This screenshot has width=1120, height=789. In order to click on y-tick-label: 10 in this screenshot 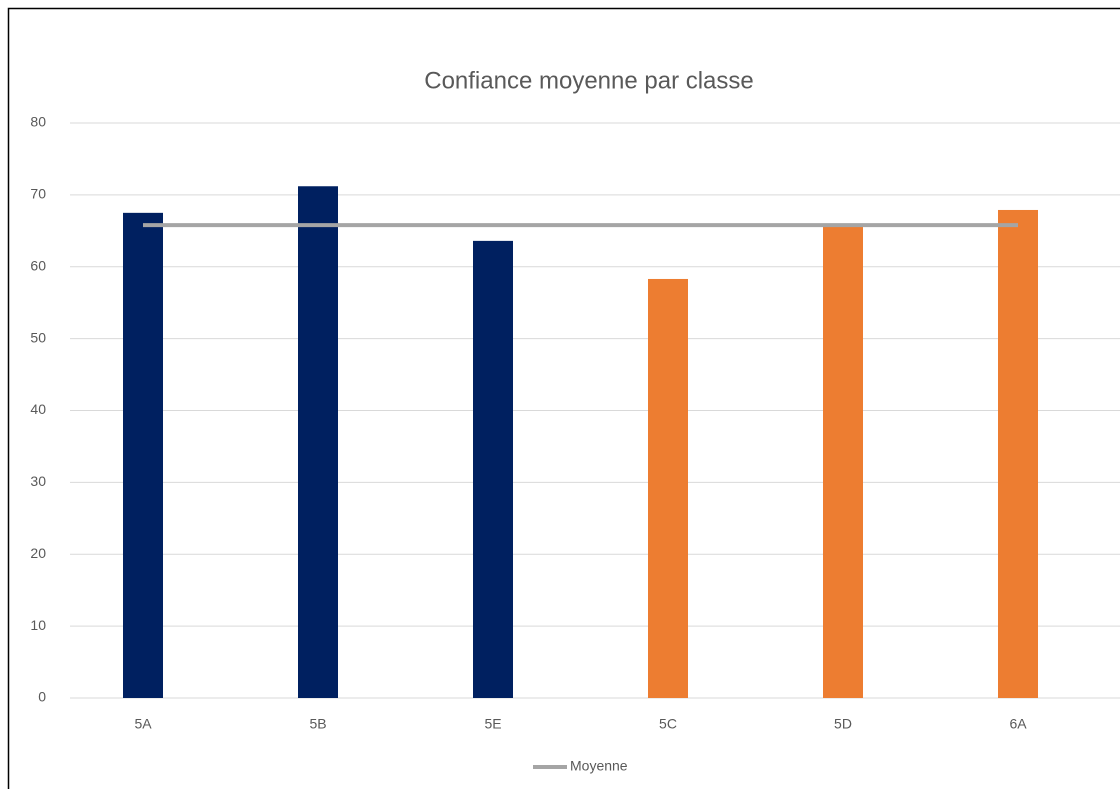, I will do `click(38, 625)`.